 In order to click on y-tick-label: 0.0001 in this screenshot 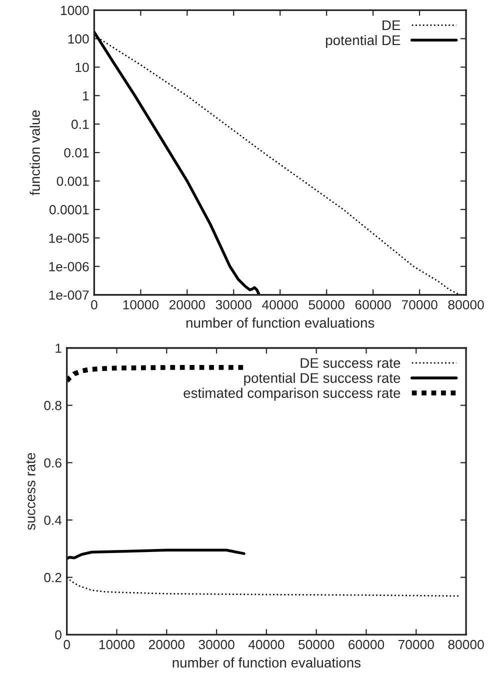, I will do `click(69, 209)`.